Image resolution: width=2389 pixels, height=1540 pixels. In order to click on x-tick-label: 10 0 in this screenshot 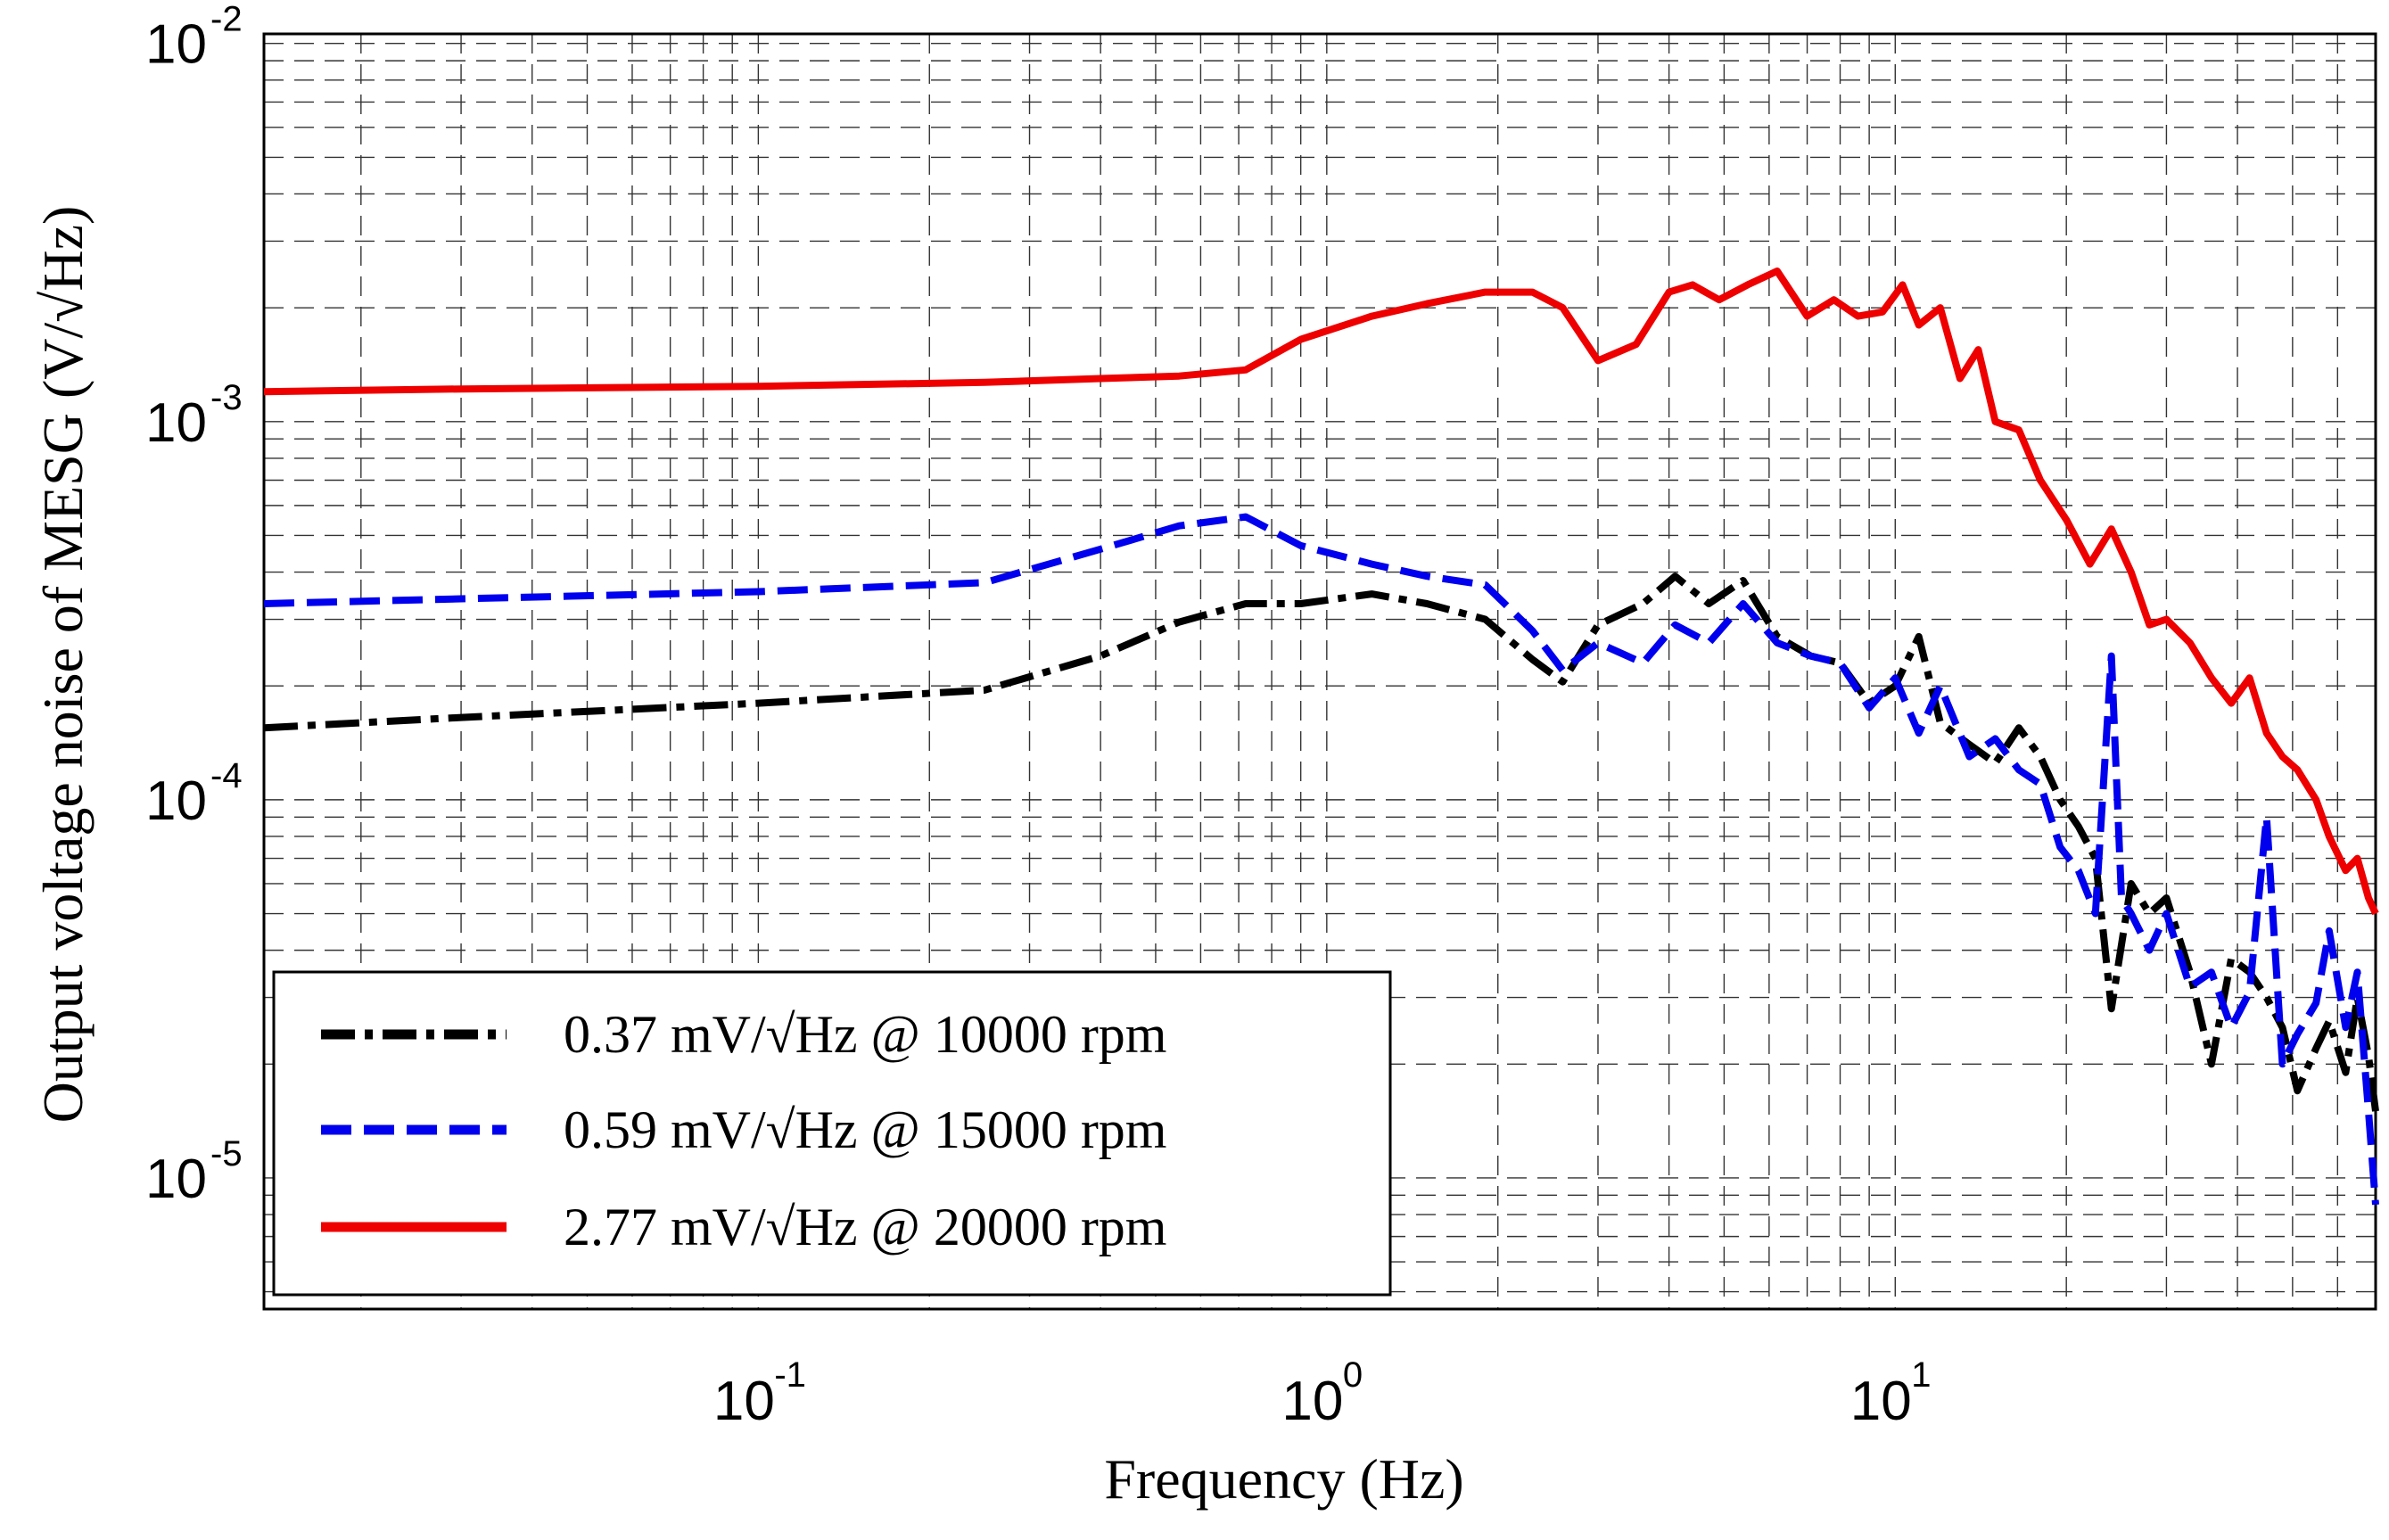, I will do `click(1322, 1394)`.